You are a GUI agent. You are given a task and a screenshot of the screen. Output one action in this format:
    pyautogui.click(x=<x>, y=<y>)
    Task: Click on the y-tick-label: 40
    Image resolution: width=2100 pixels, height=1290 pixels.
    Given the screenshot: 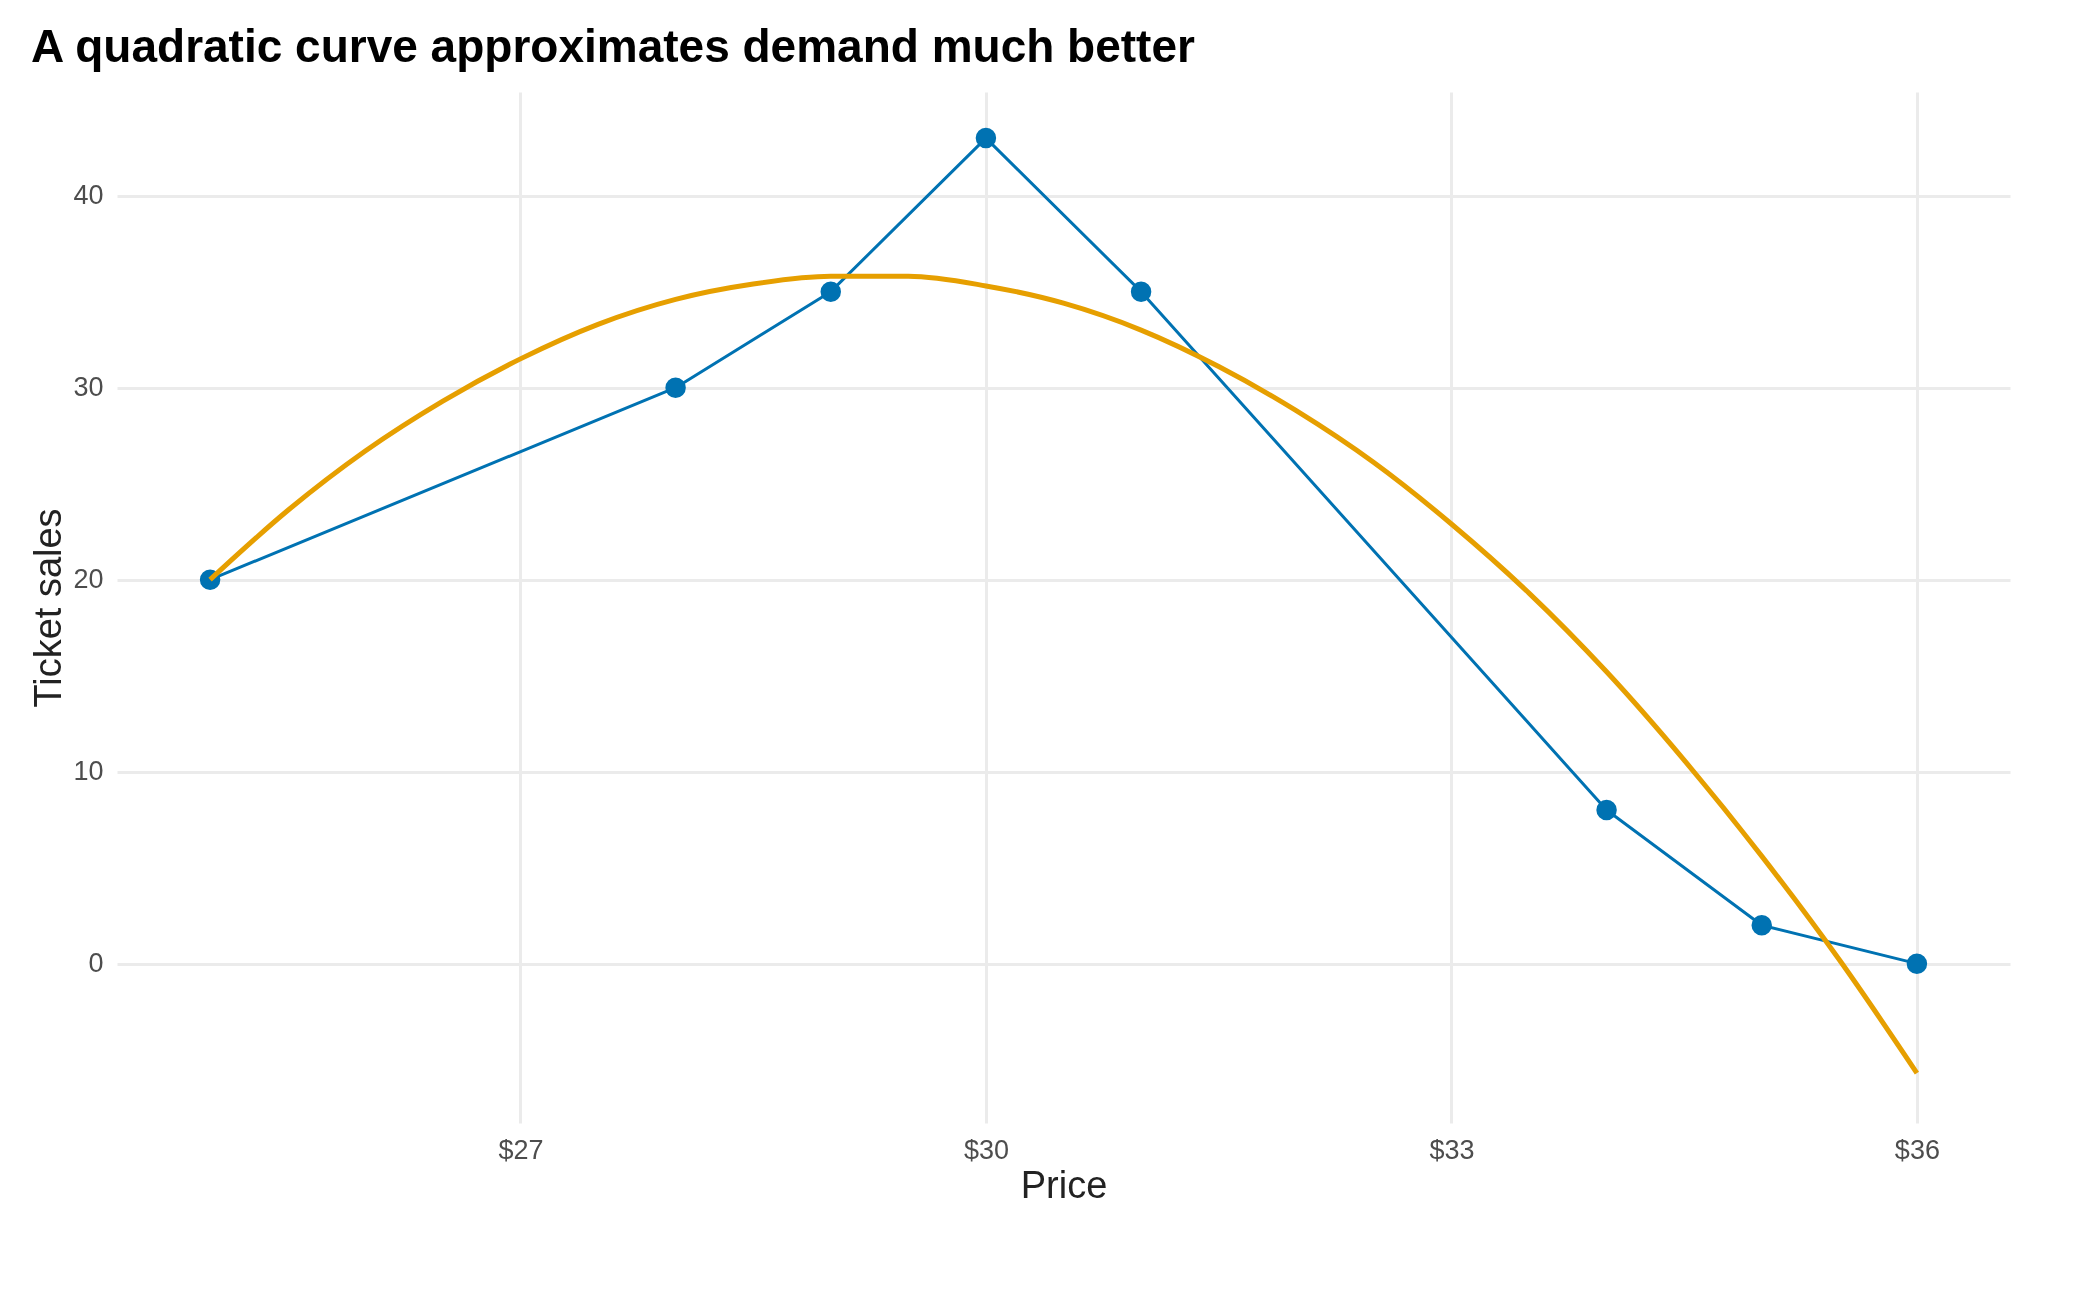 What is the action you would take?
    pyautogui.click(x=88, y=195)
    